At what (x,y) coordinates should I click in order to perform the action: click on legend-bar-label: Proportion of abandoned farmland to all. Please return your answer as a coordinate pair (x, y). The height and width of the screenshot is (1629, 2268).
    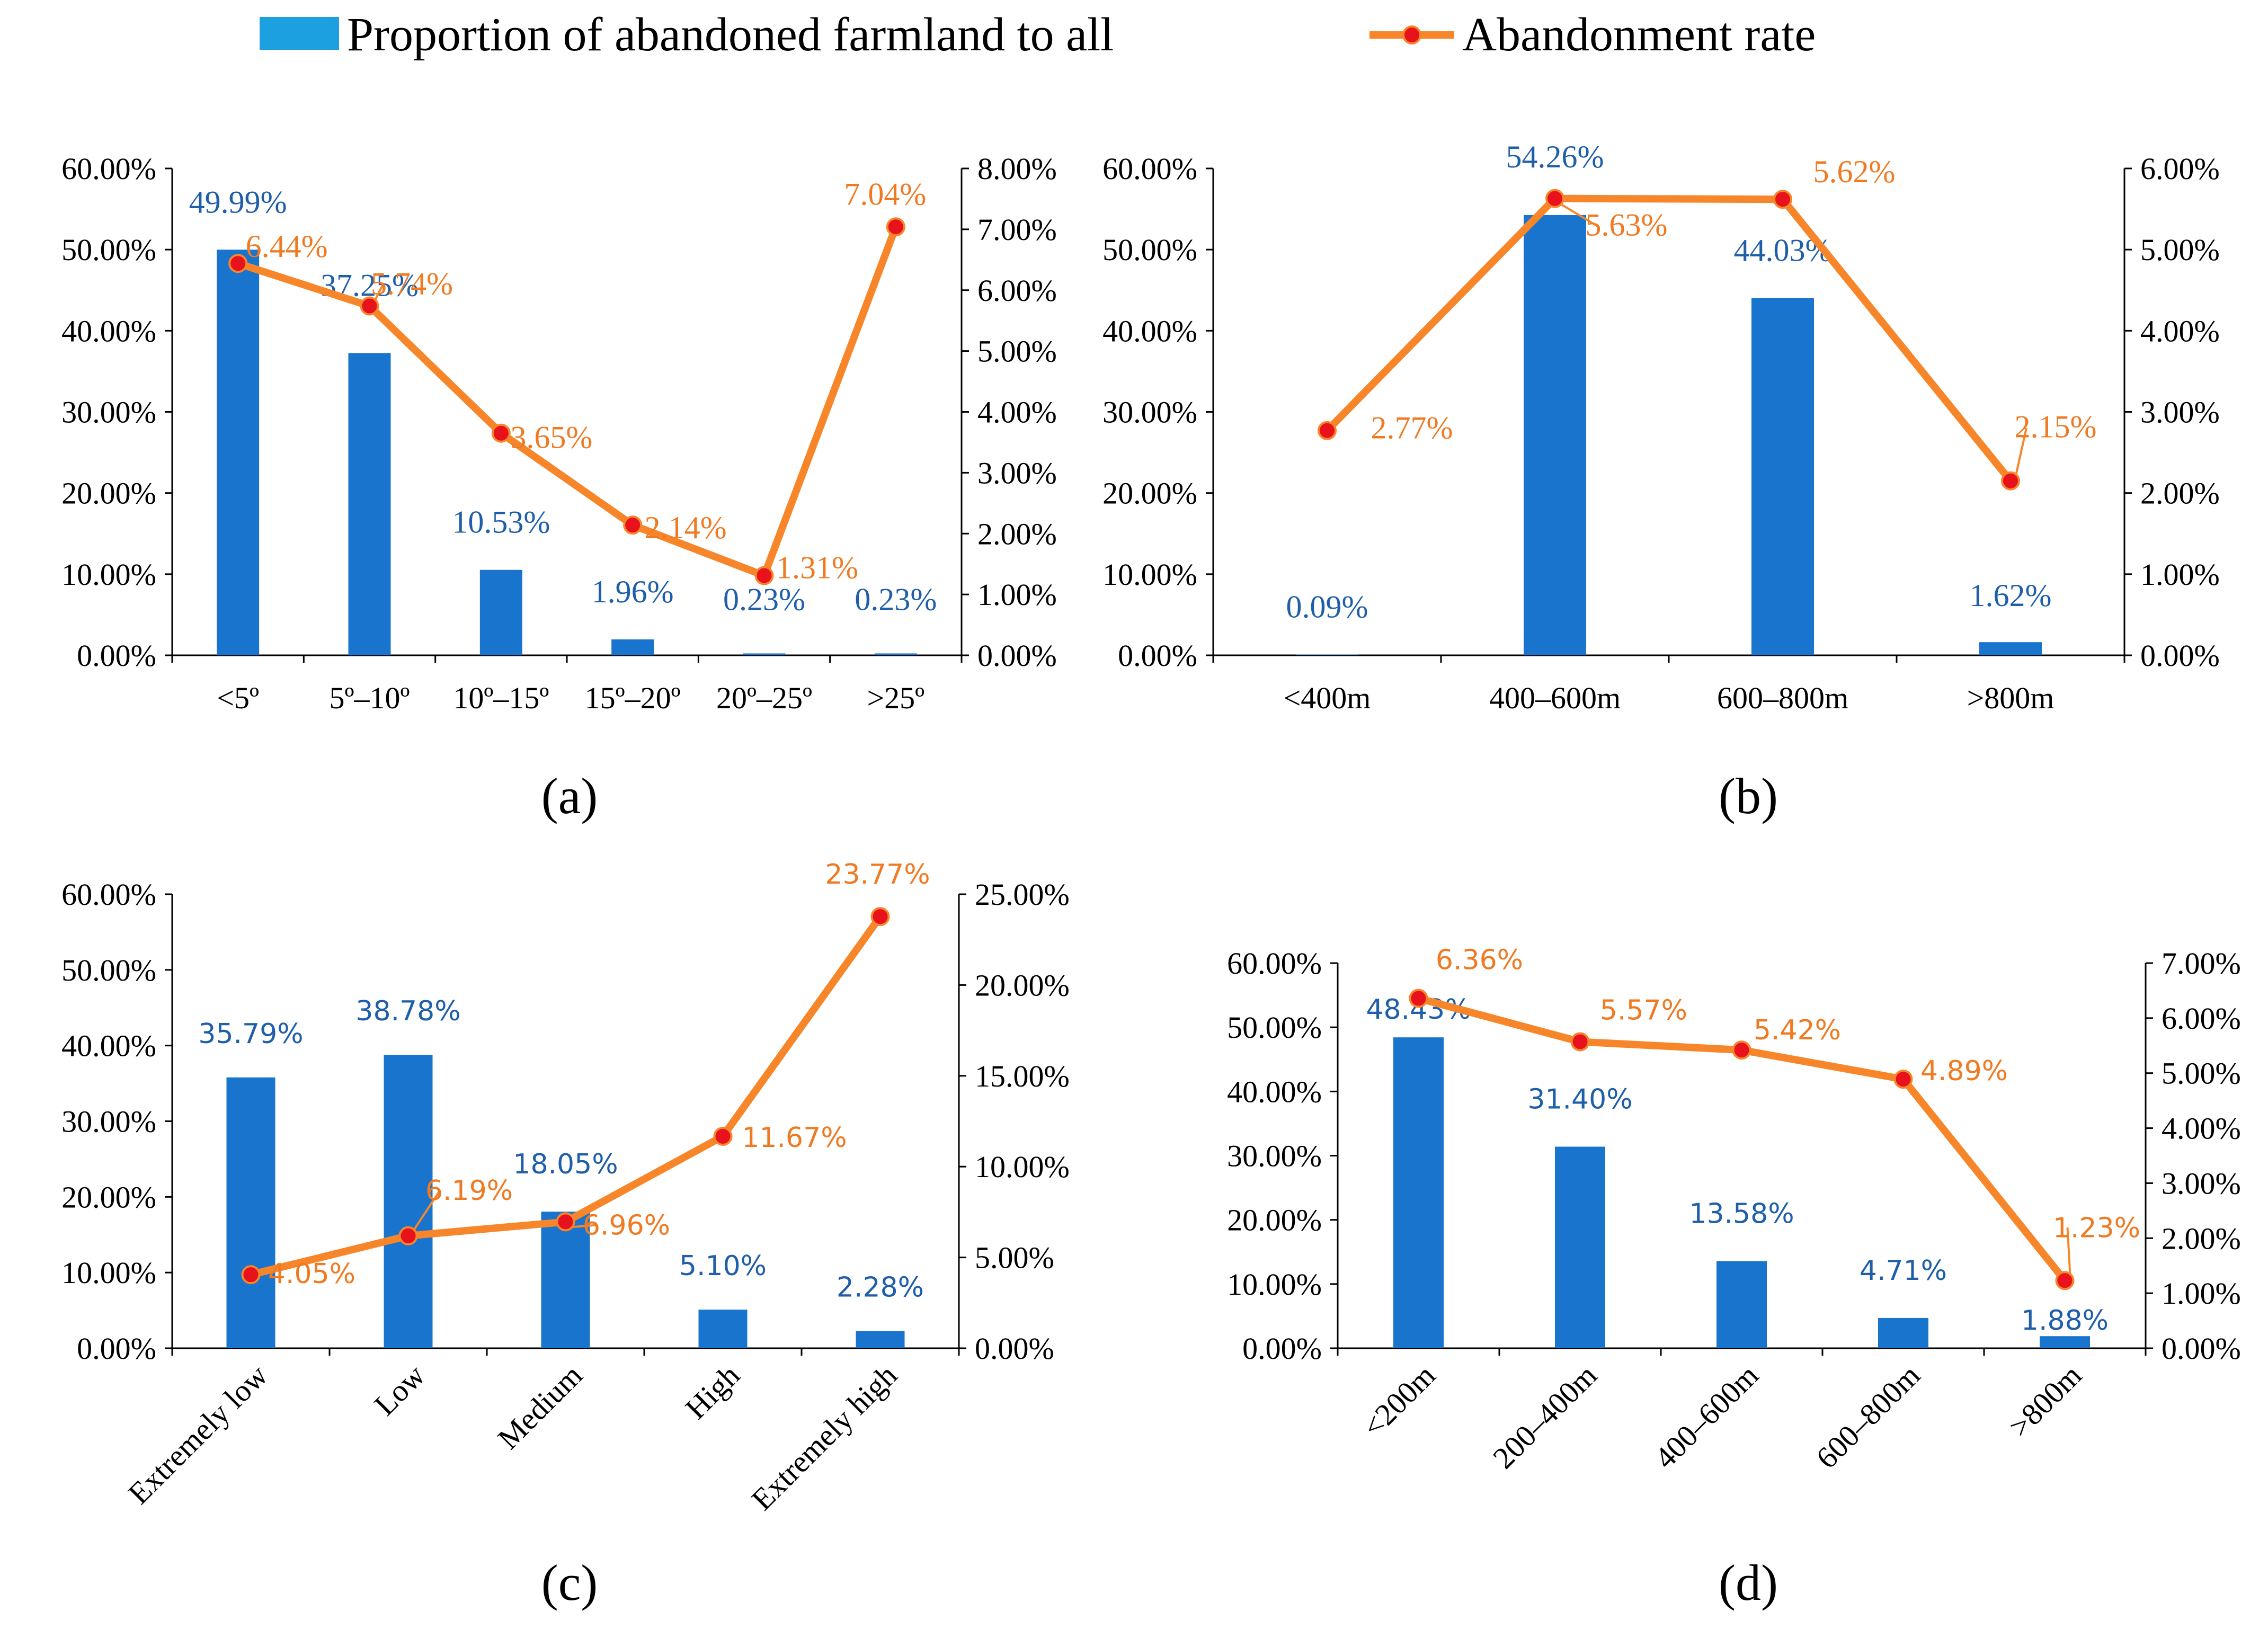
    Looking at the image, I should click on (730, 34).